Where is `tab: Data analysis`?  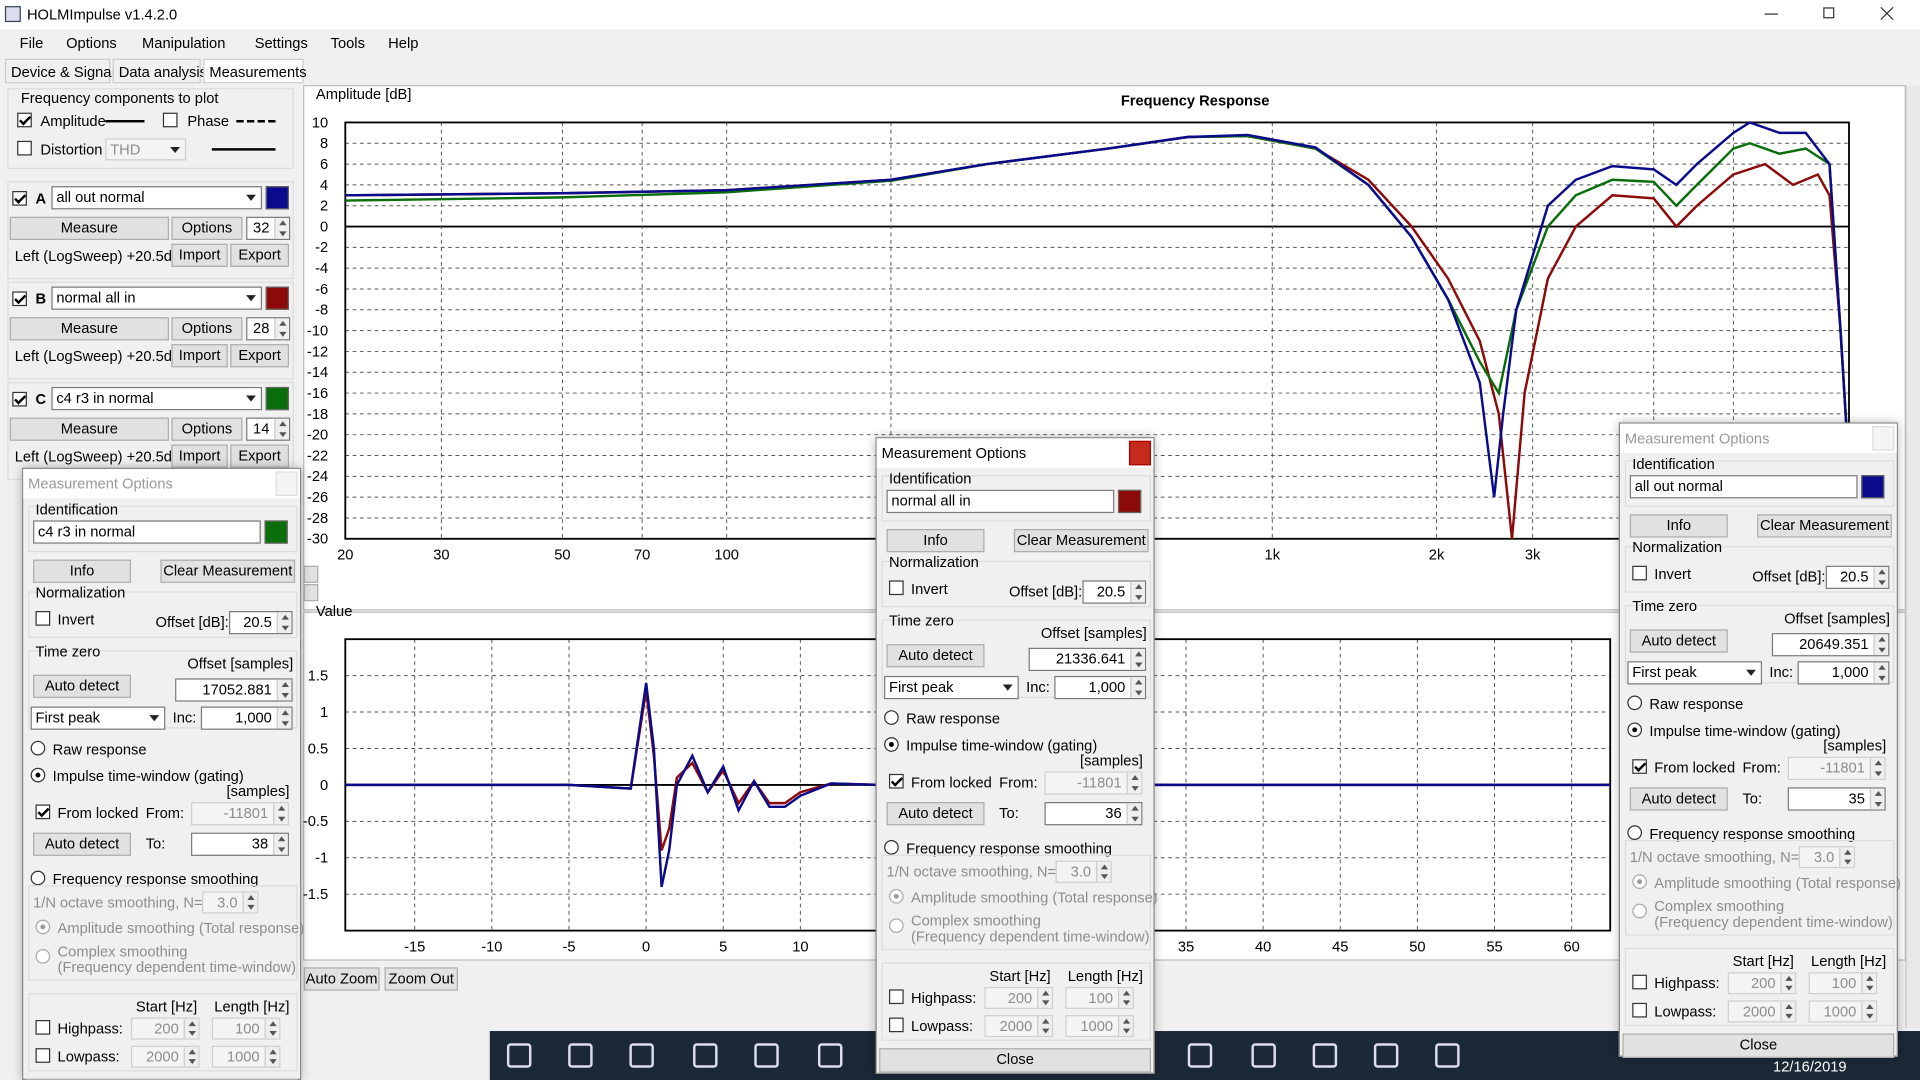
tab: Data analysis is located at coordinates (159, 71).